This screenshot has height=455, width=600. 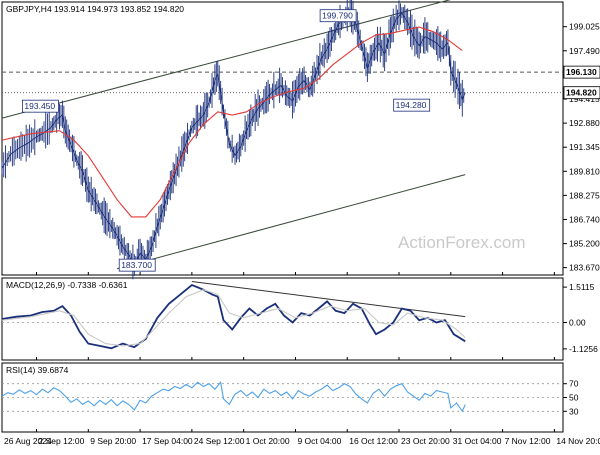 What do you see at coordinates (574, 384) in the screenshot?
I see `rsi-y-tick-label: 70` at bounding box center [574, 384].